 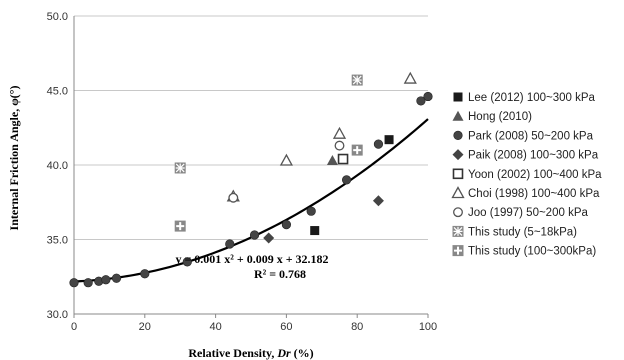 I want to click on x-tick-label: 60, so click(x=286, y=327).